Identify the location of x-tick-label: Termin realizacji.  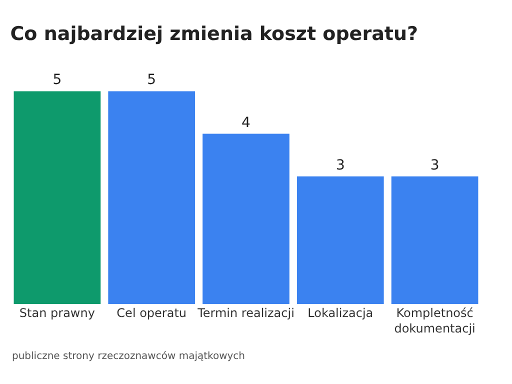
(245, 313).